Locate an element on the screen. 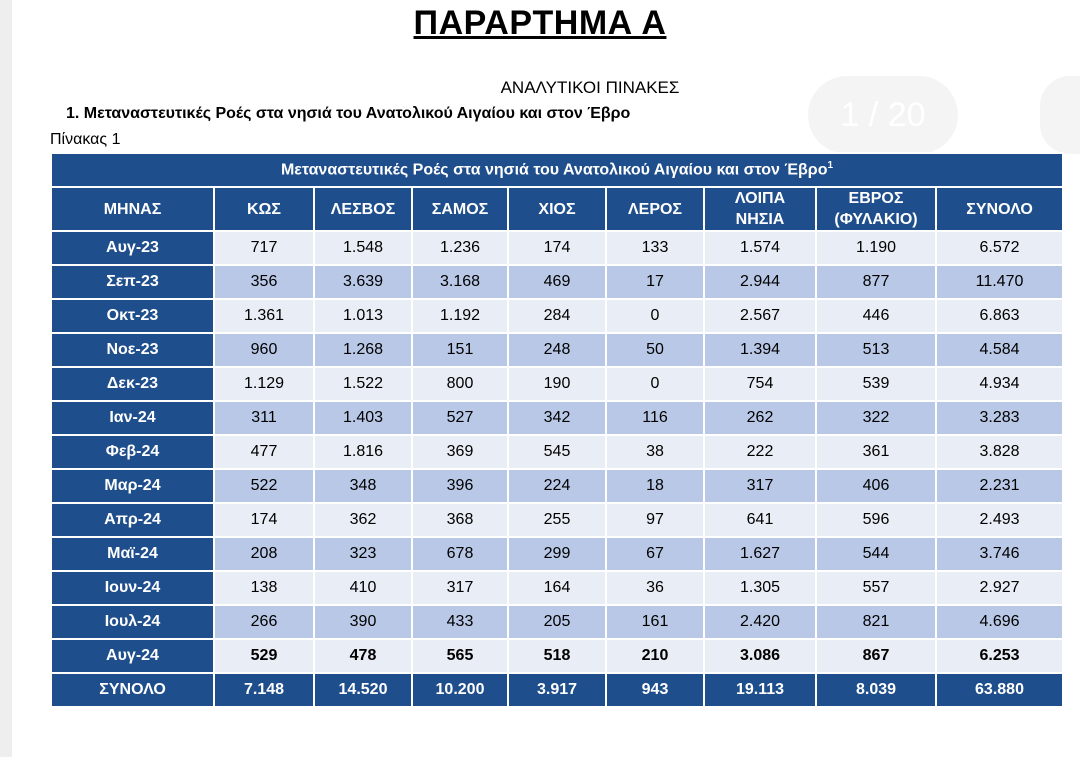 The width and height of the screenshot is (1080, 757). value-cell: 539 is located at coordinates (876, 384).